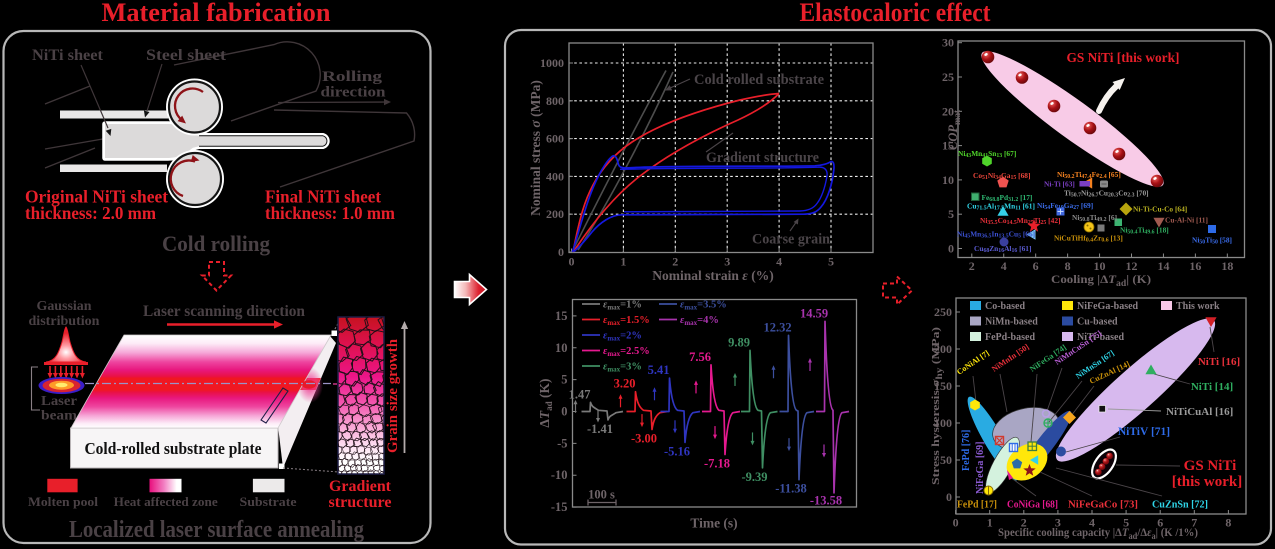 The width and height of the screenshot is (1275, 549). Describe the element at coordinates (559, 507) in the screenshot. I see `svg-text: -15` at that location.